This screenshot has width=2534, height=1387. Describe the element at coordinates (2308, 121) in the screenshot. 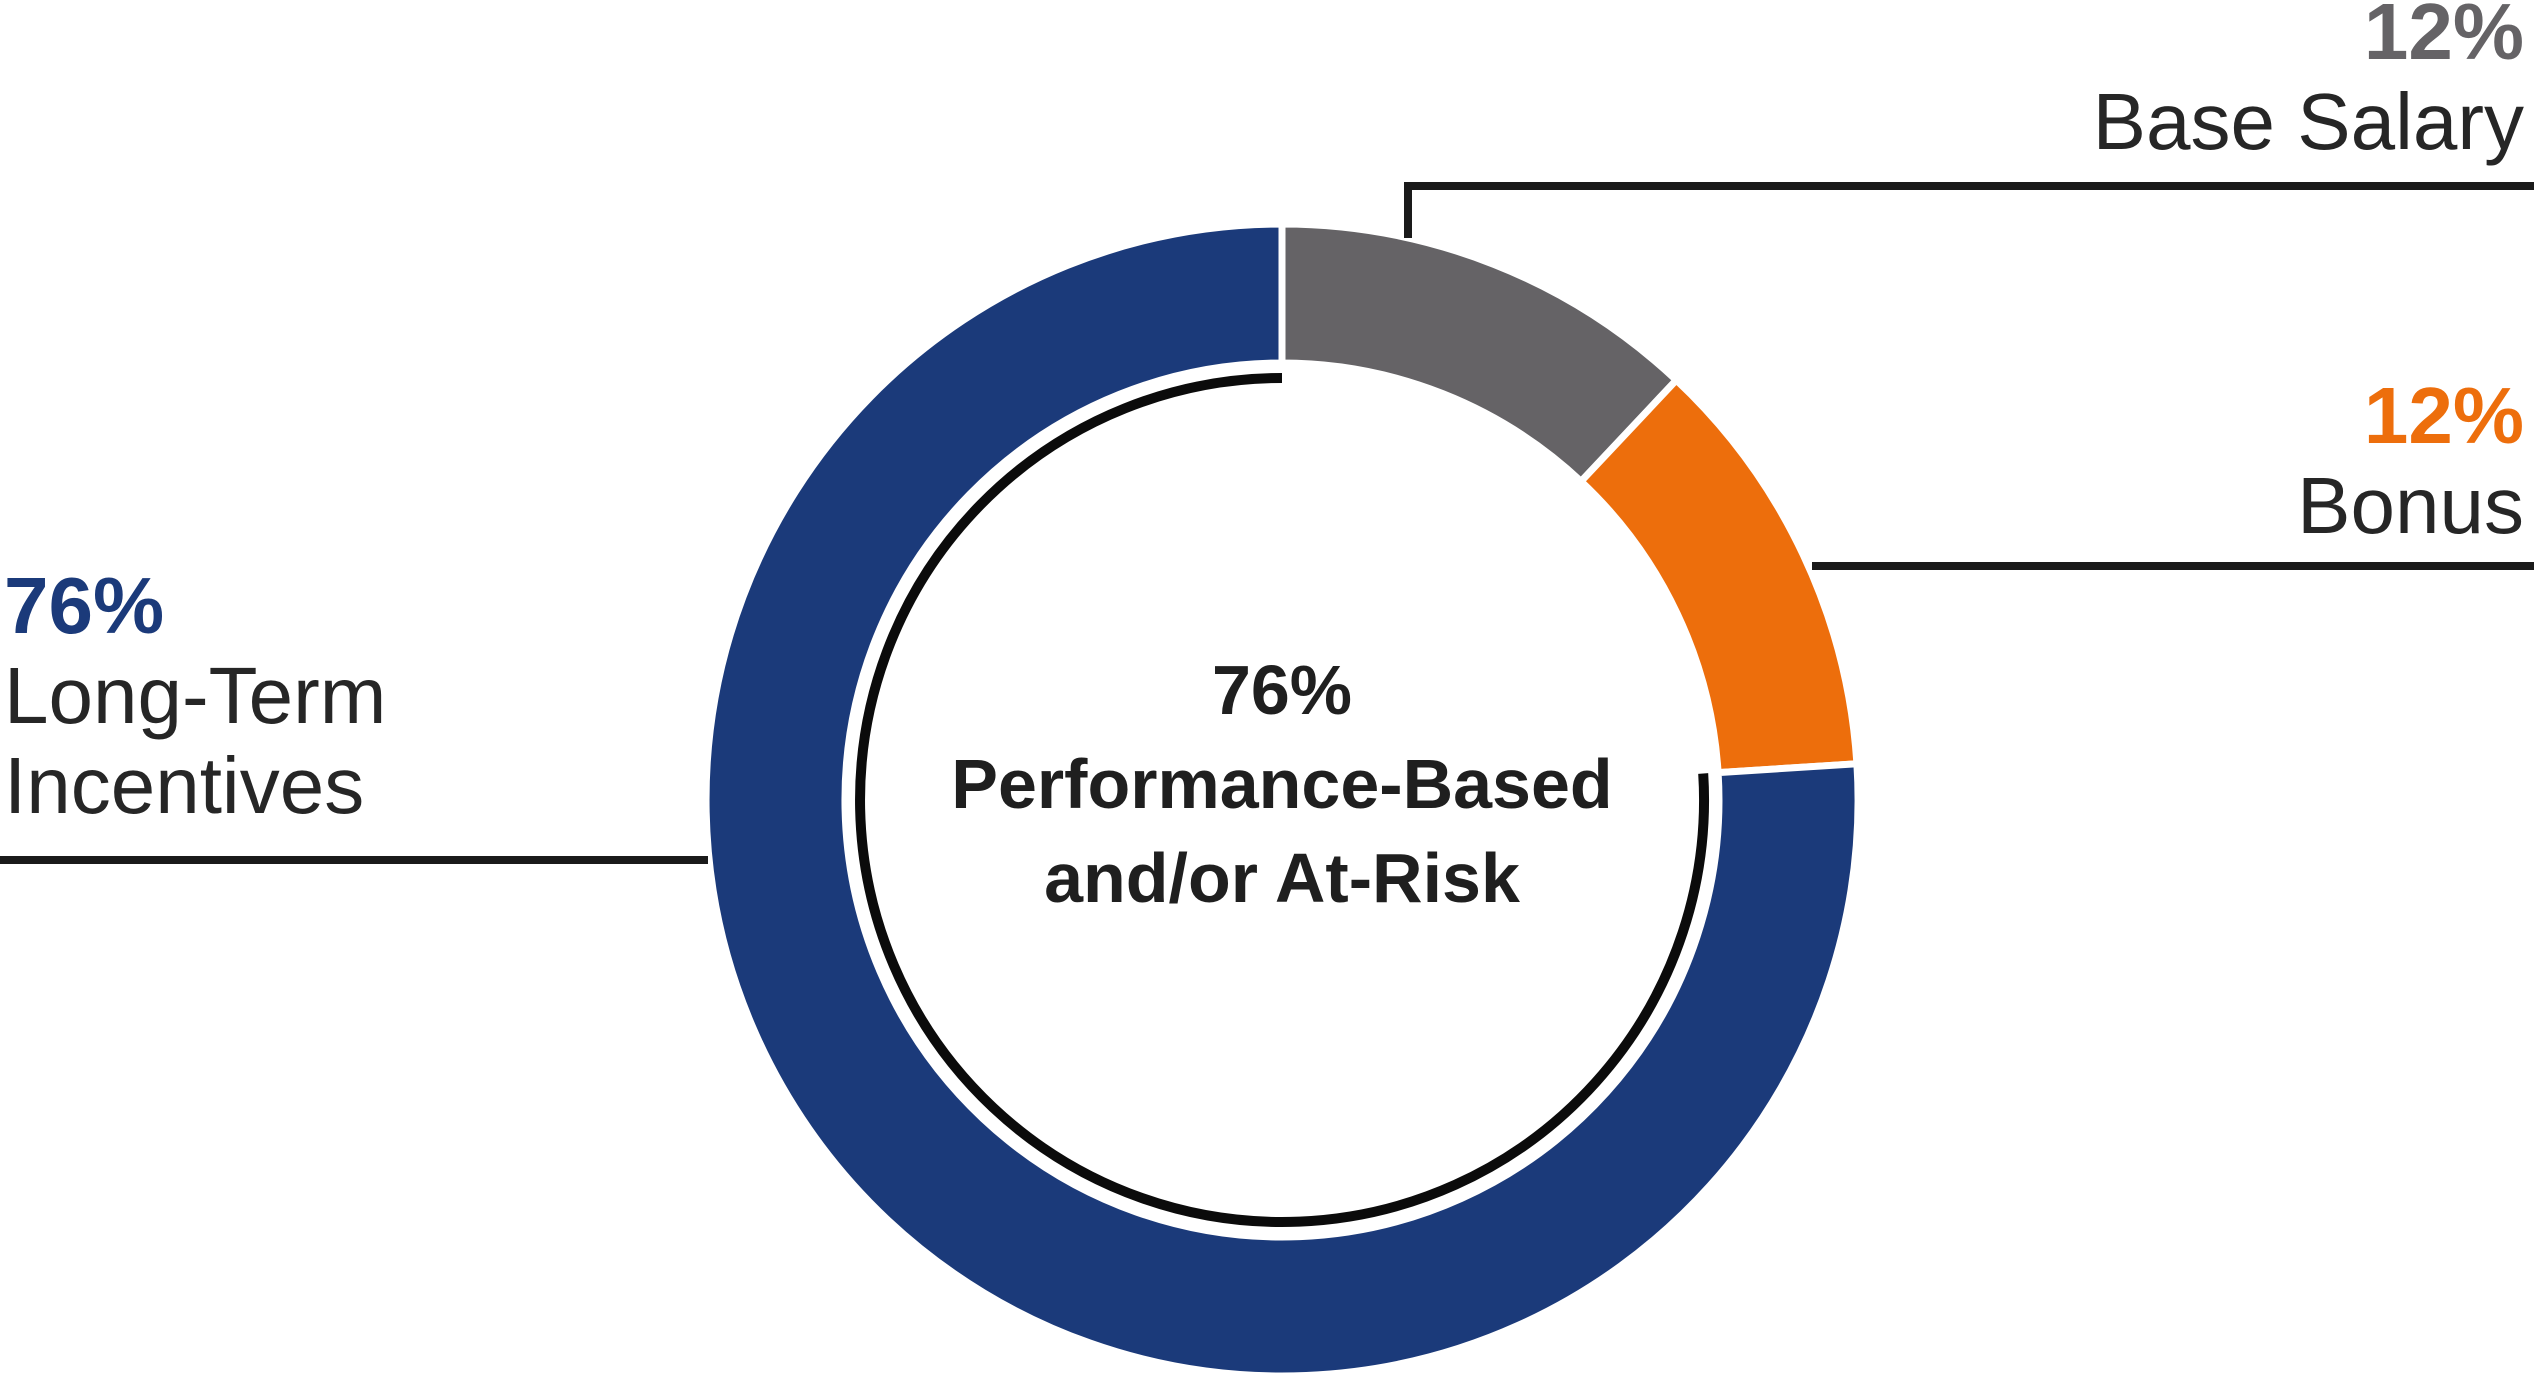

I see `base-salary-label: Base Salary` at that location.